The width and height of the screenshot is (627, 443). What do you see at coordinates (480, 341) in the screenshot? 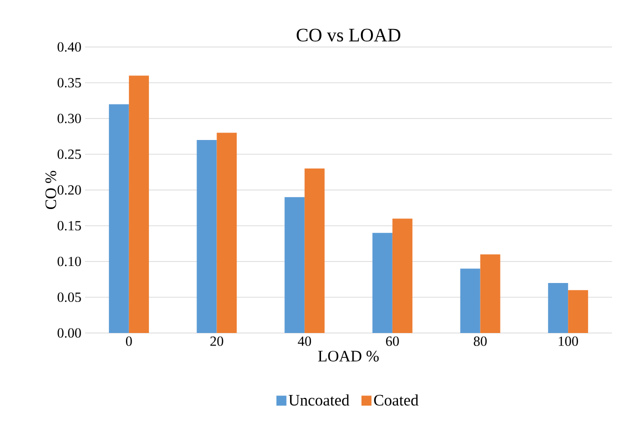
I see `x-tick-label: 80` at bounding box center [480, 341].